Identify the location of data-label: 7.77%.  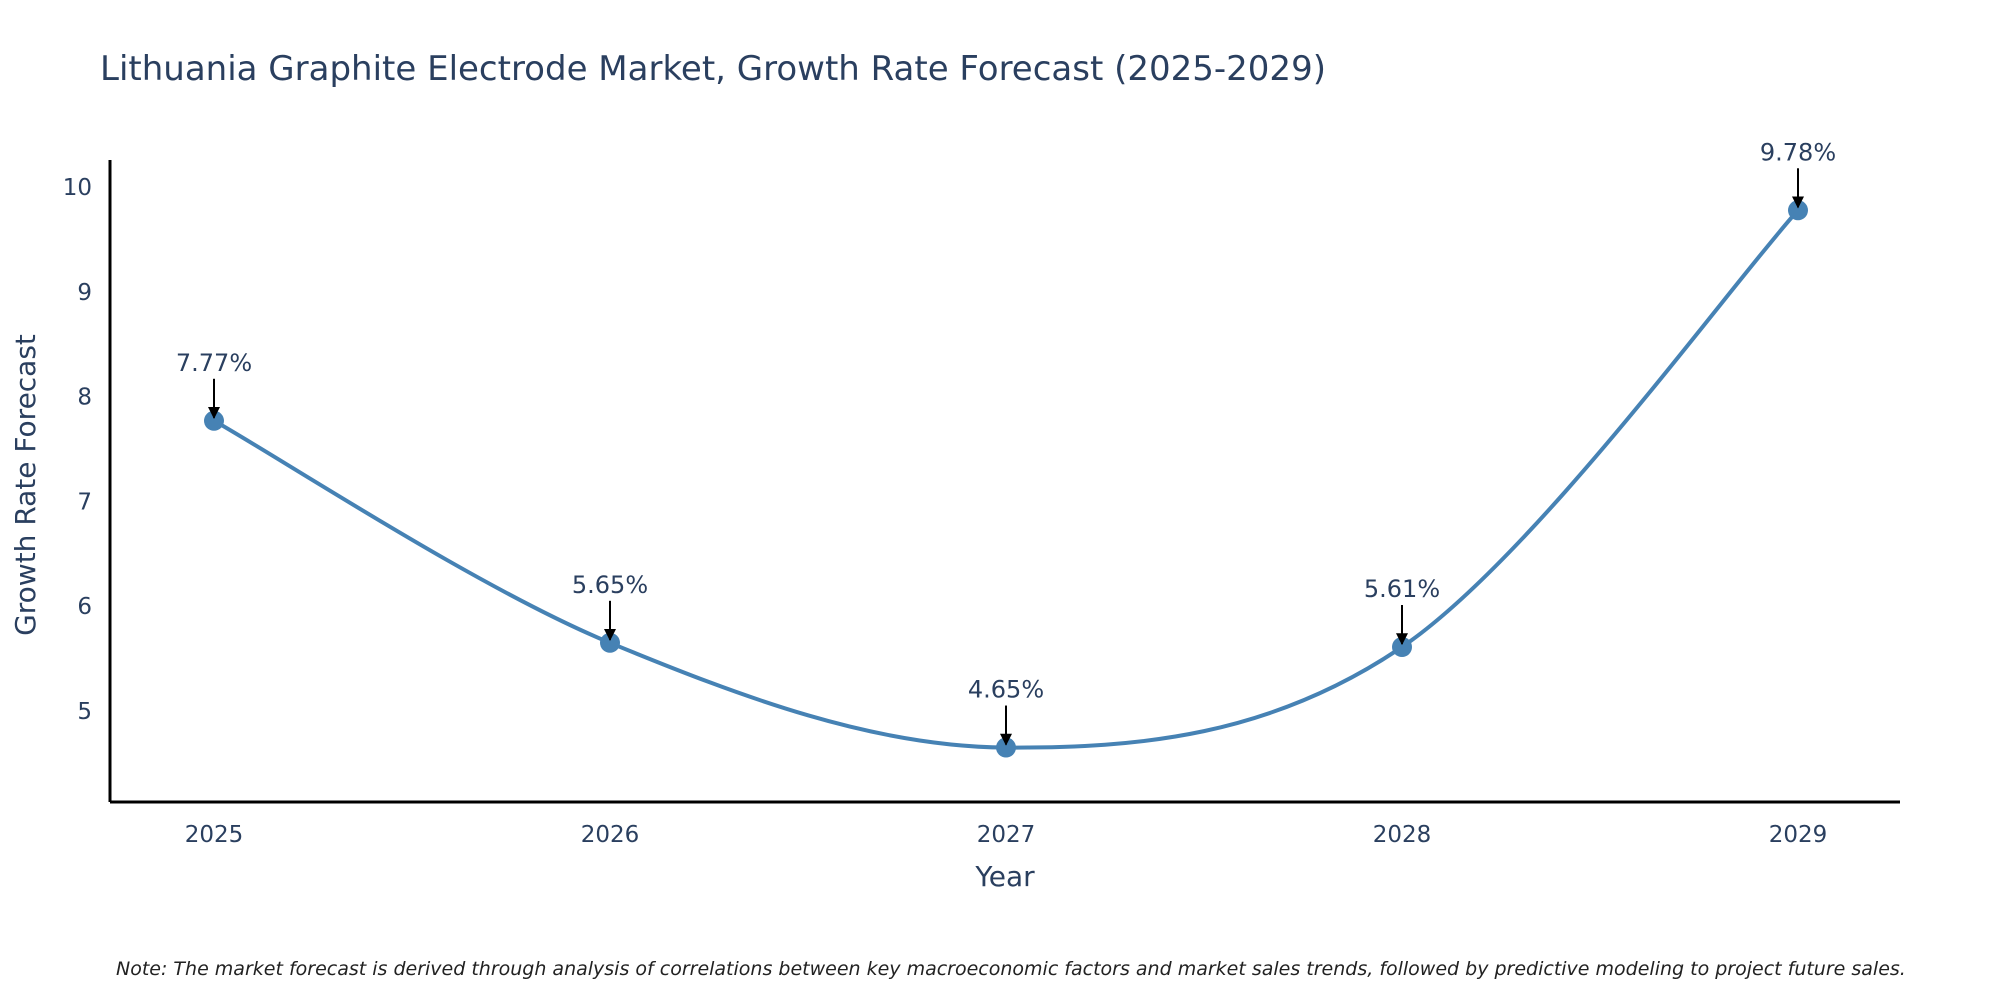
(214, 363).